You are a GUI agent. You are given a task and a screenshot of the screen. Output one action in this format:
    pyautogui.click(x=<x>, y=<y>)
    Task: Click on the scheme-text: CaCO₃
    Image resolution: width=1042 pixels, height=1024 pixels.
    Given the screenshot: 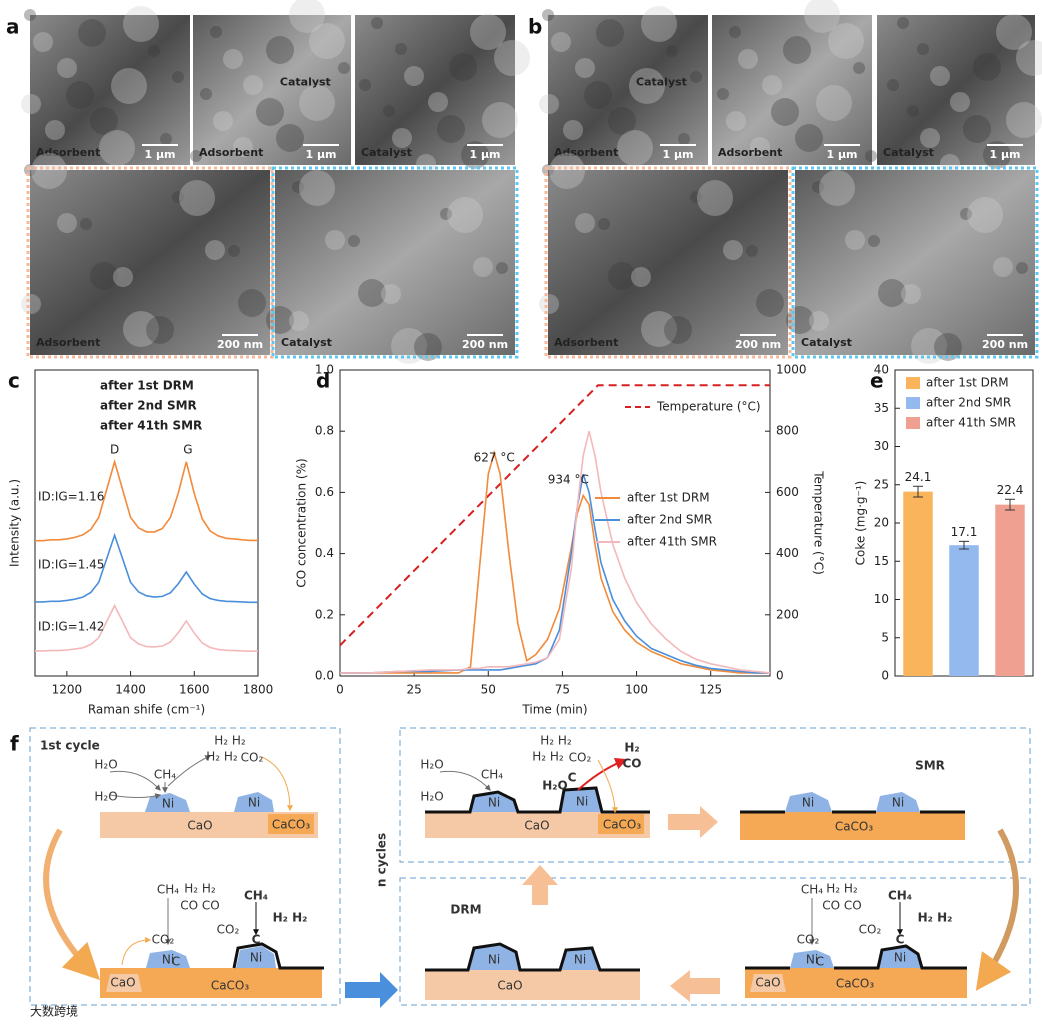 What is the action you would take?
    pyautogui.click(x=622, y=825)
    